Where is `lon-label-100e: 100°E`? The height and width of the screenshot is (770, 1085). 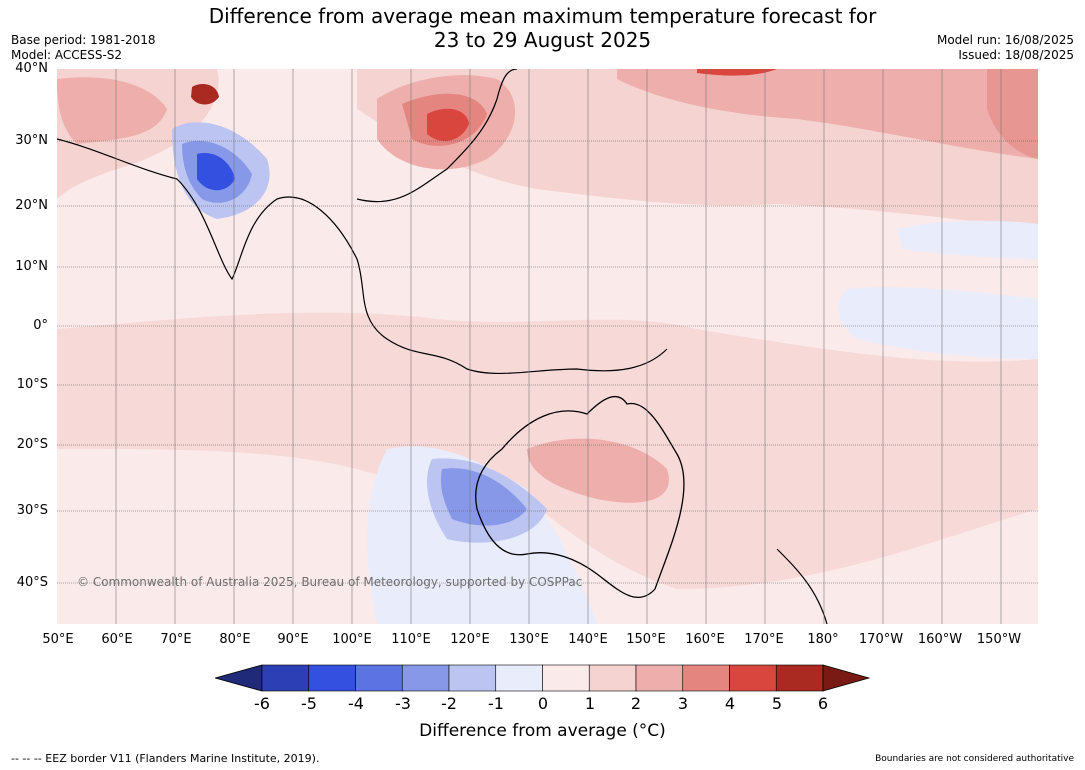
lon-label-100e: 100°E is located at coordinates (352, 639).